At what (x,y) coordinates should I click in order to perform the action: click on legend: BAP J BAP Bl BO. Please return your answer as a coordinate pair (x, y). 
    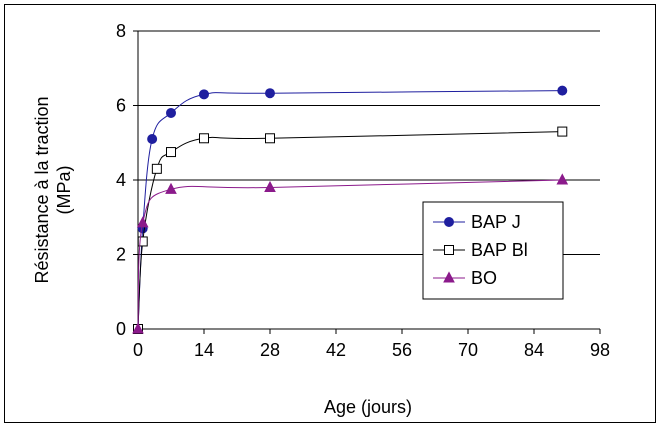
    Looking at the image, I should click on (493, 250).